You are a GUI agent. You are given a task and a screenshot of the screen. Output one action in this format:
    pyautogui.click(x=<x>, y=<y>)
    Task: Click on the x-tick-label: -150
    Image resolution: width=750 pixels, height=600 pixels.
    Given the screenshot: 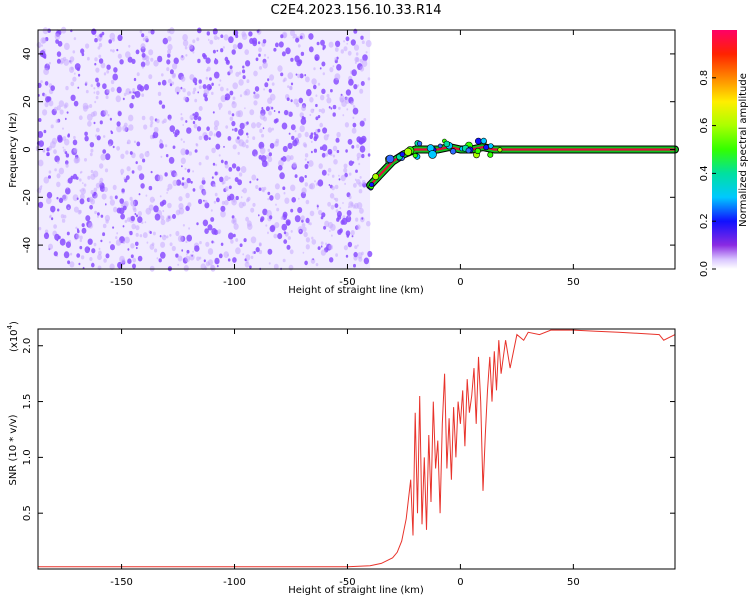 What is the action you would take?
    pyautogui.click(x=121, y=582)
    